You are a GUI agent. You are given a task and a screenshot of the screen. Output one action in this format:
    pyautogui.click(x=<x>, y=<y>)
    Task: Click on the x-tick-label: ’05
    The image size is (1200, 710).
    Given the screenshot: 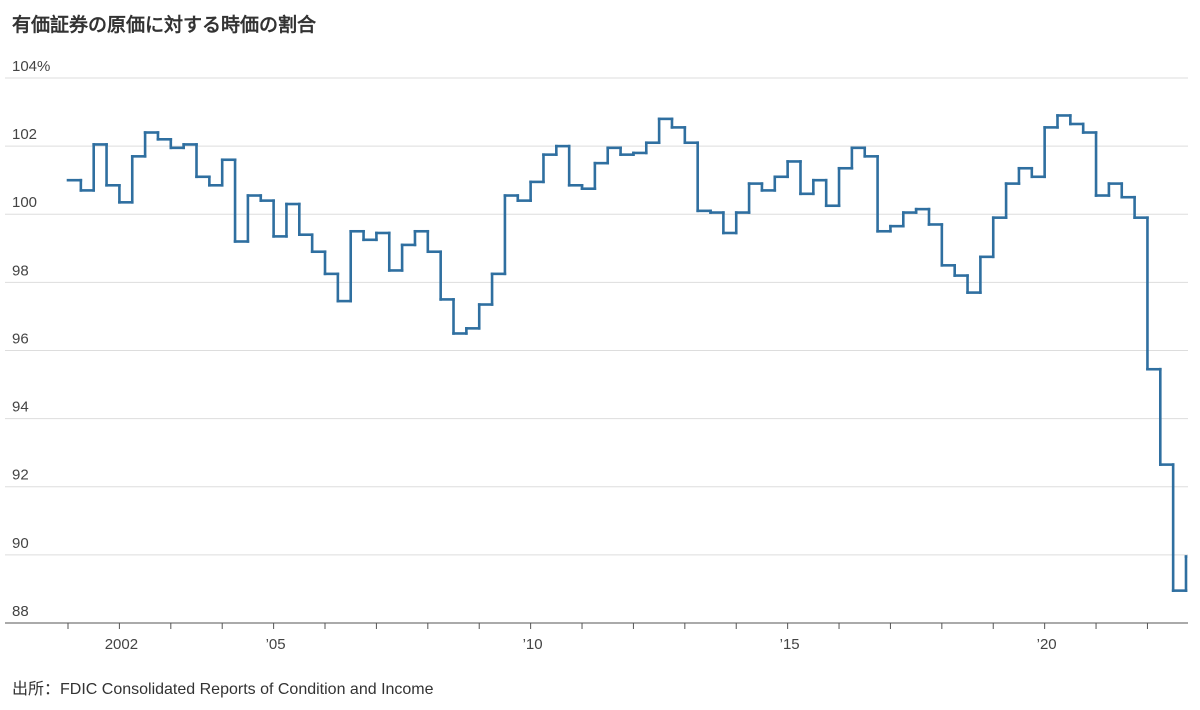 What is the action you would take?
    pyautogui.click(x=276, y=644)
    